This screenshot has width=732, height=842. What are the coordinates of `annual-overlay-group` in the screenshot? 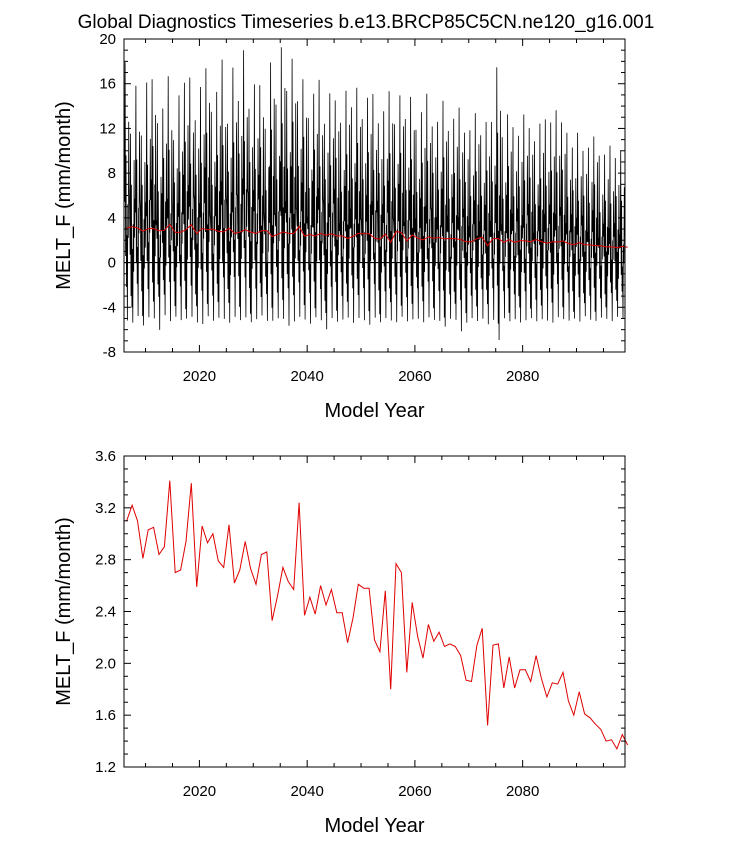 It's located at (377, 236).